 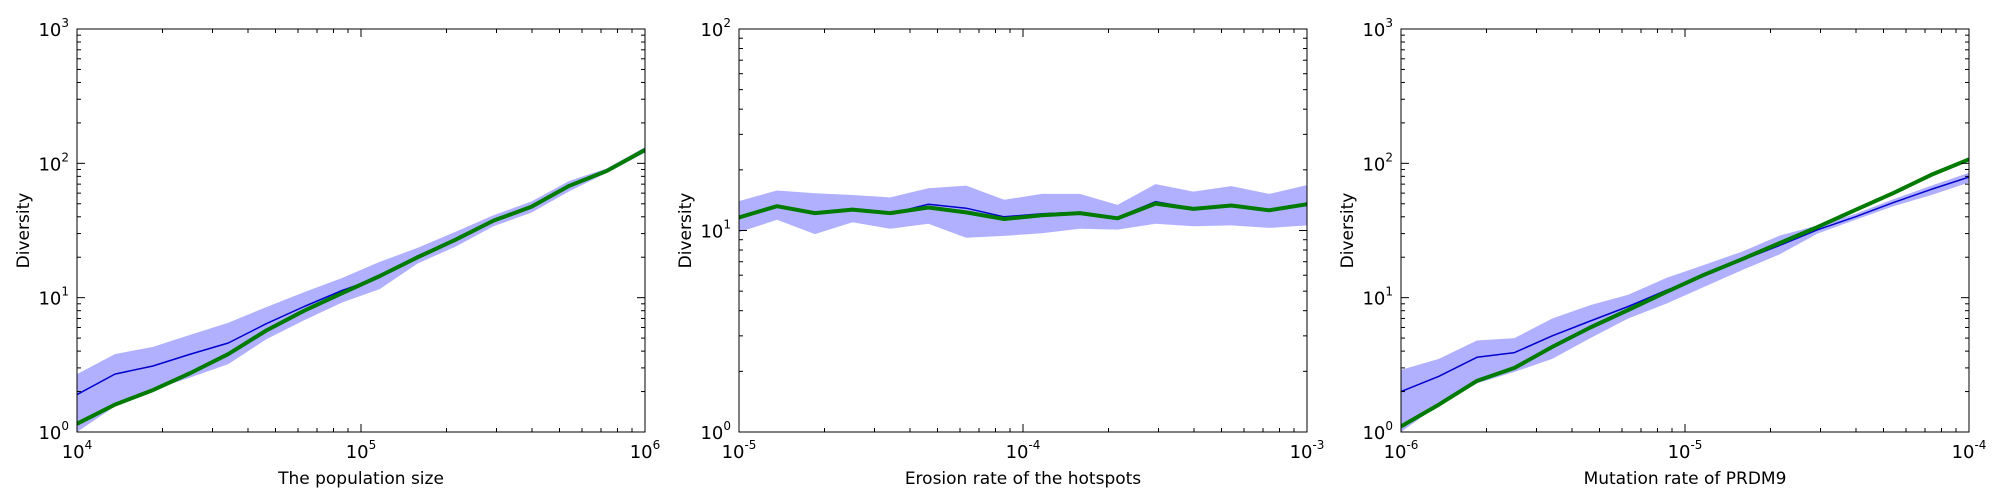 What do you see at coordinates (360, 479) in the screenshot?
I see `x-axis-label: The population size` at bounding box center [360, 479].